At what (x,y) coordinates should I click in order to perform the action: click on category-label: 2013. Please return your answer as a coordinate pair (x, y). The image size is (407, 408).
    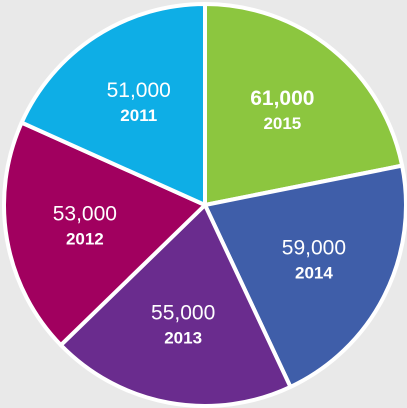
    Looking at the image, I should click on (183, 338).